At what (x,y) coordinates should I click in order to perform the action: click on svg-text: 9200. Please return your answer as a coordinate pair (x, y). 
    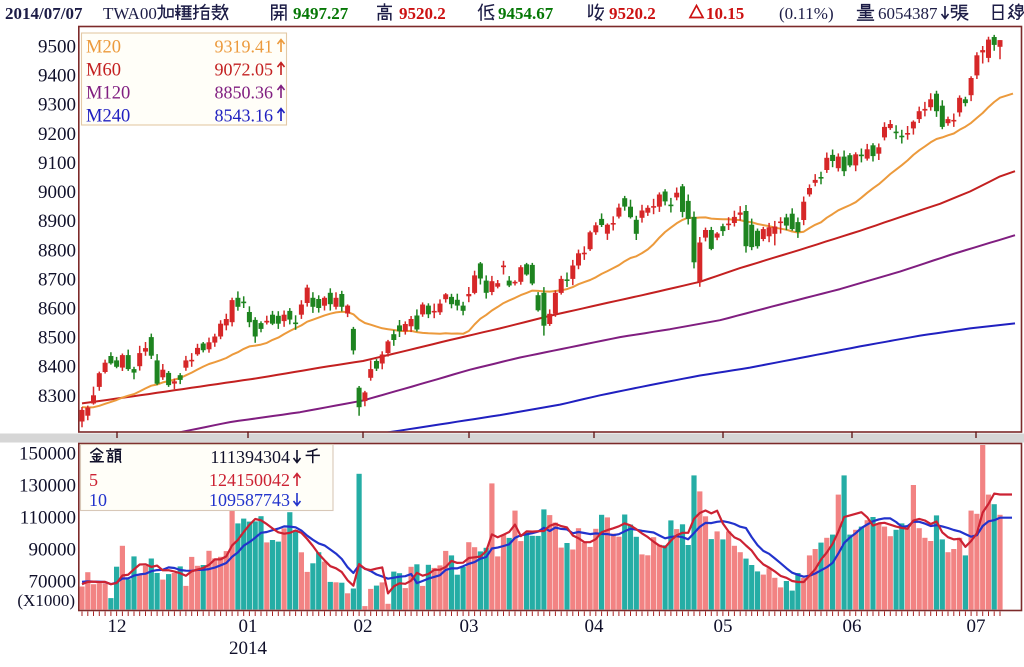
    Looking at the image, I should click on (57, 134).